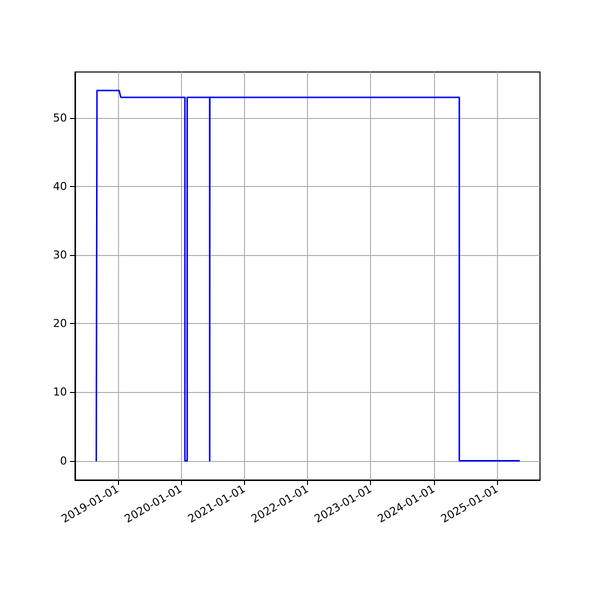 This screenshot has height=600, width=600. What do you see at coordinates (60, 323) in the screenshot?
I see `y-tick-label: 20` at bounding box center [60, 323].